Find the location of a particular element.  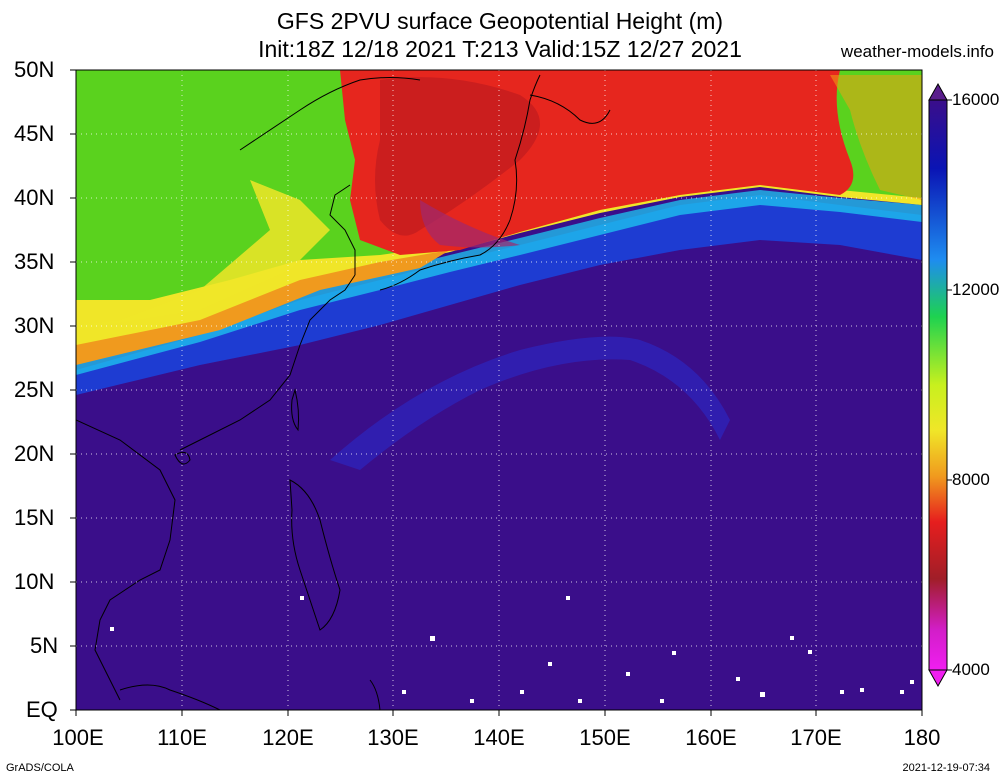

japan-honshu is located at coordinates (460, 182).